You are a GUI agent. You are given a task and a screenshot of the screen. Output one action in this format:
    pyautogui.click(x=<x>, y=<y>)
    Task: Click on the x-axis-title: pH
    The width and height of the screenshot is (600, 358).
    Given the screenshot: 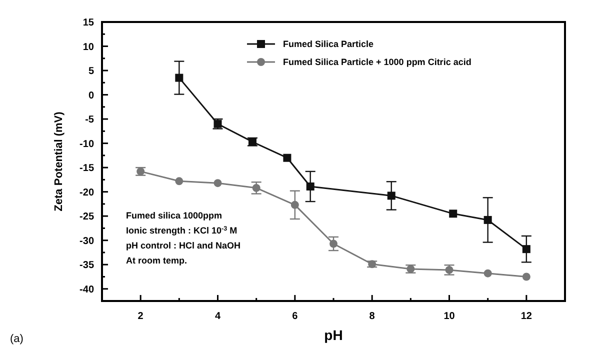 What is the action you would take?
    pyautogui.click(x=333, y=335)
    